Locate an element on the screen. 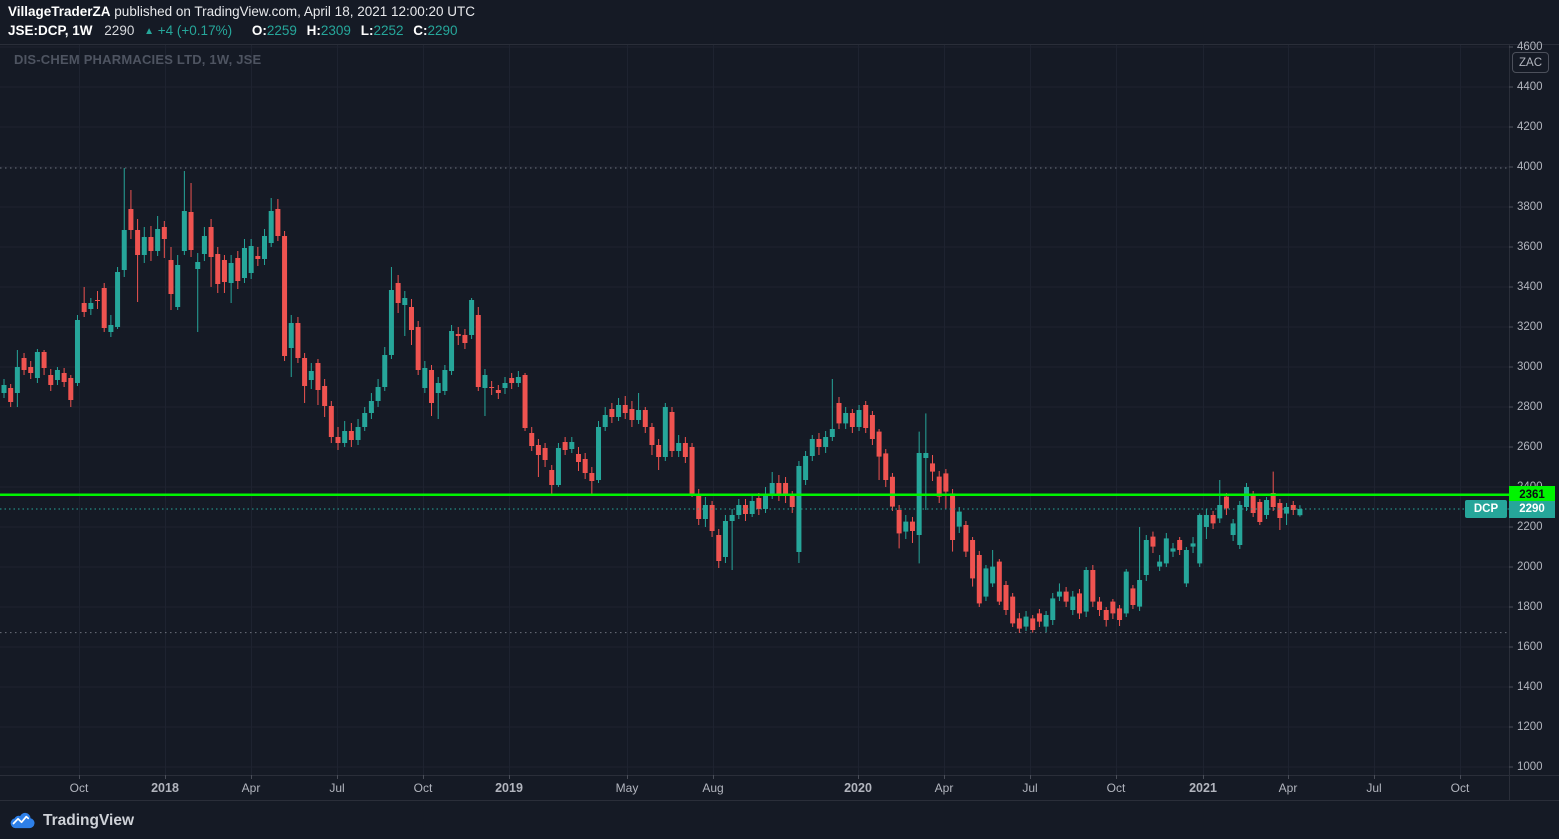 This screenshot has height=839, width=1559. low-label: L: is located at coordinates (367, 30).